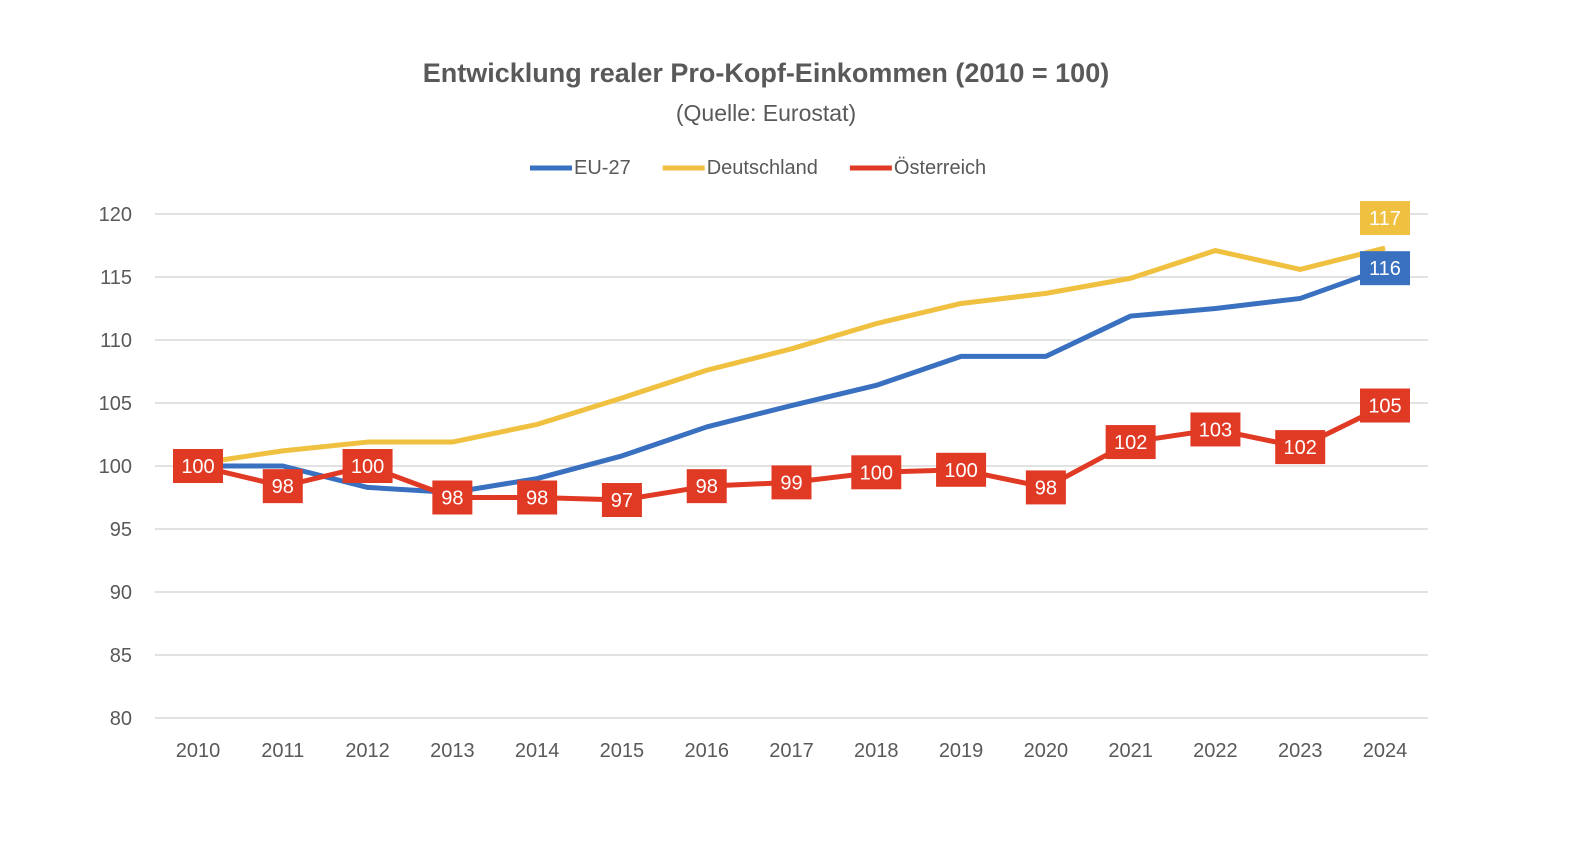 The width and height of the screenshot is (1590, 842). Describe the element at coordinates (452, 751) in the screenshot. I see `x-tick-label: 2013` at that location.